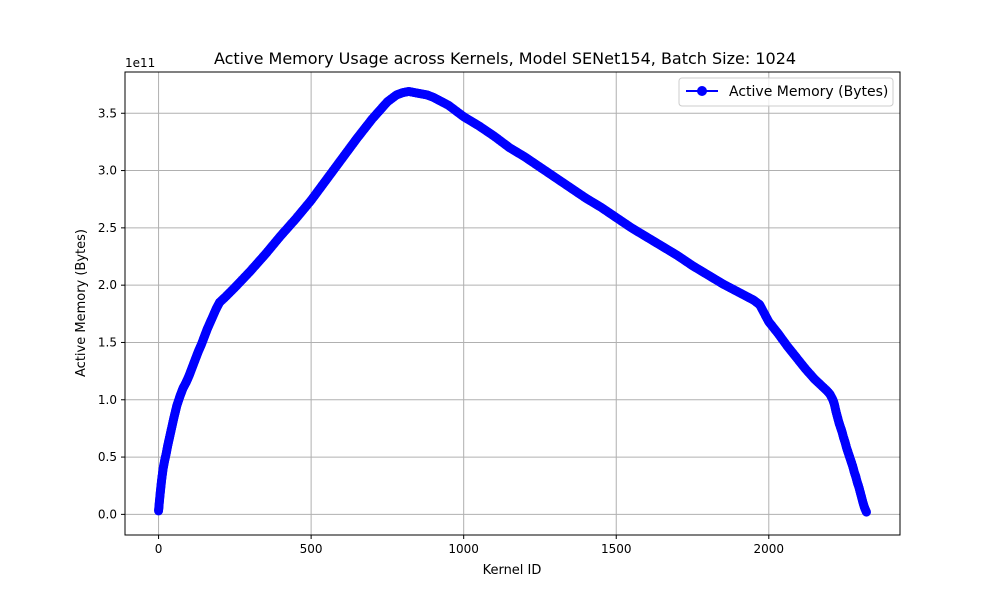  What do you see at coordinates (111, 313) in the screenshot?
I see `y-axis-ticks: 0.0 0.5 1.0 1.5 2.0 2.5 3.0 3.5` at bounding box center [111, 313].